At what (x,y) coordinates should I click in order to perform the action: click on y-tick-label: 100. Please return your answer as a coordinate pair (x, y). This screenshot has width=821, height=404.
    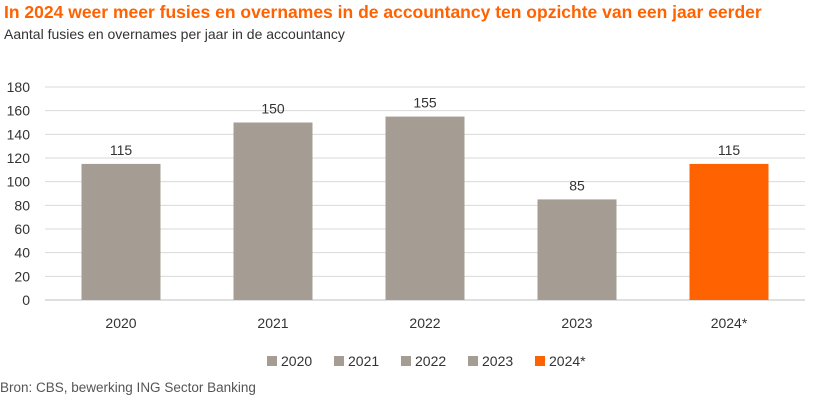
    Looking at the image, I should click on (19, 182).